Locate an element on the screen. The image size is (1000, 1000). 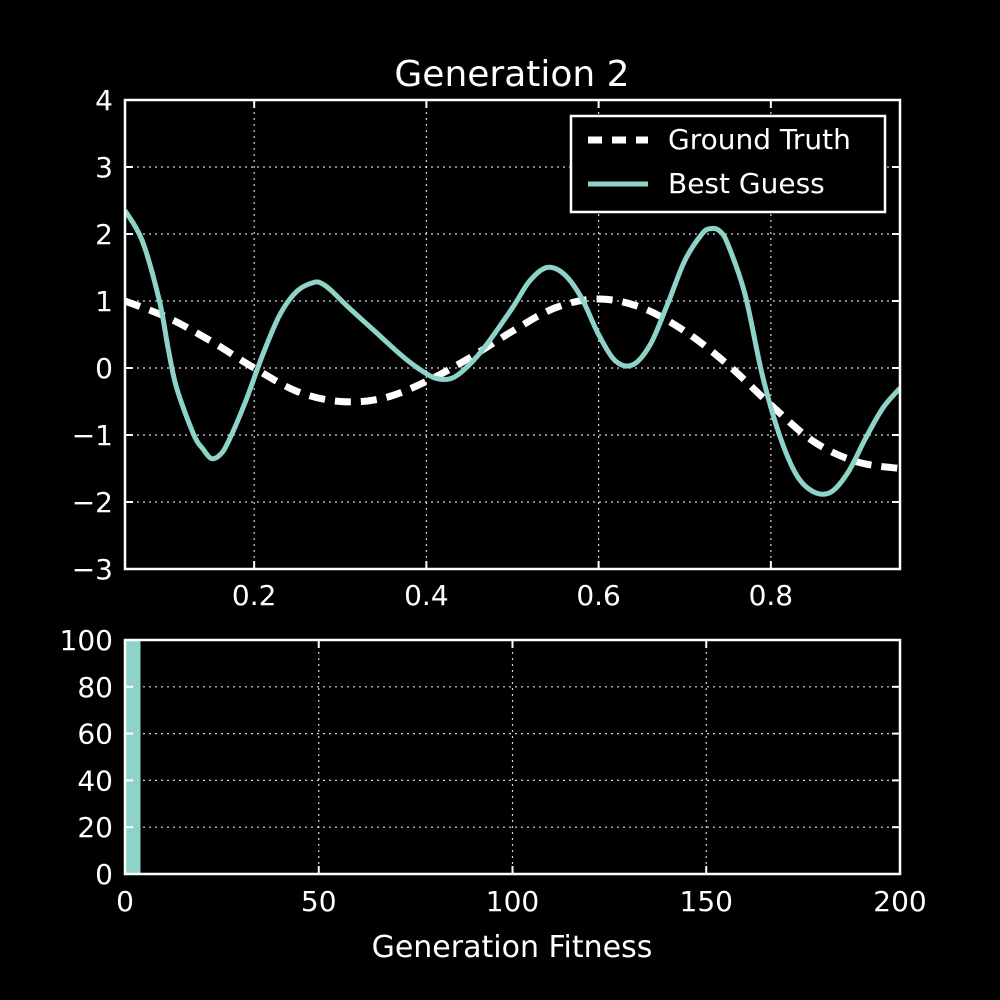
y-tick-label: 3 is located at coordinates (104, 167).